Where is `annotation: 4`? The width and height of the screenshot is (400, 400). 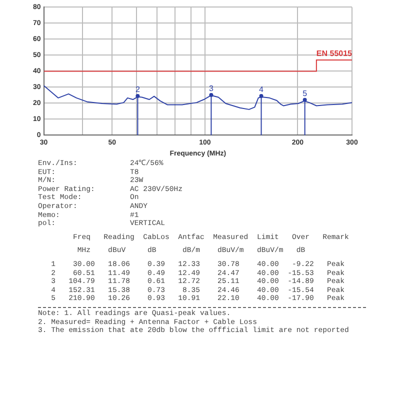 annotation: 4 is located at coordinates (261, 89).